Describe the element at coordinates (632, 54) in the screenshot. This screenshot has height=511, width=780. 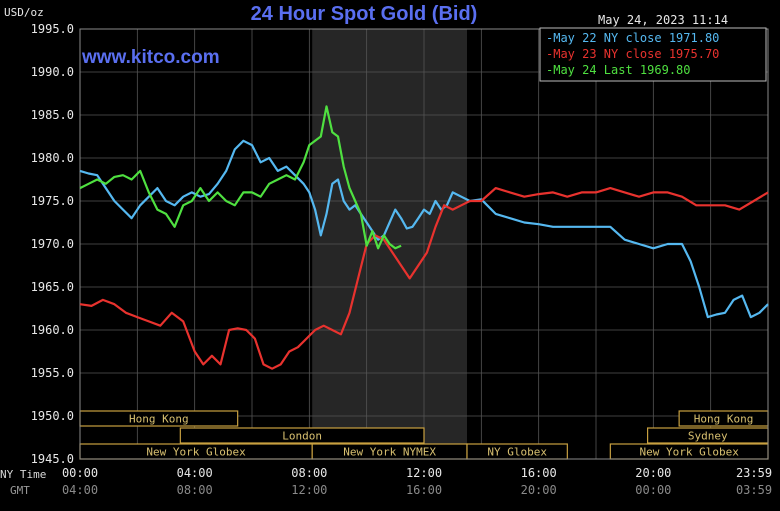
I see `legend-entry-2: -May 23 NY close 1975.70` at that location.